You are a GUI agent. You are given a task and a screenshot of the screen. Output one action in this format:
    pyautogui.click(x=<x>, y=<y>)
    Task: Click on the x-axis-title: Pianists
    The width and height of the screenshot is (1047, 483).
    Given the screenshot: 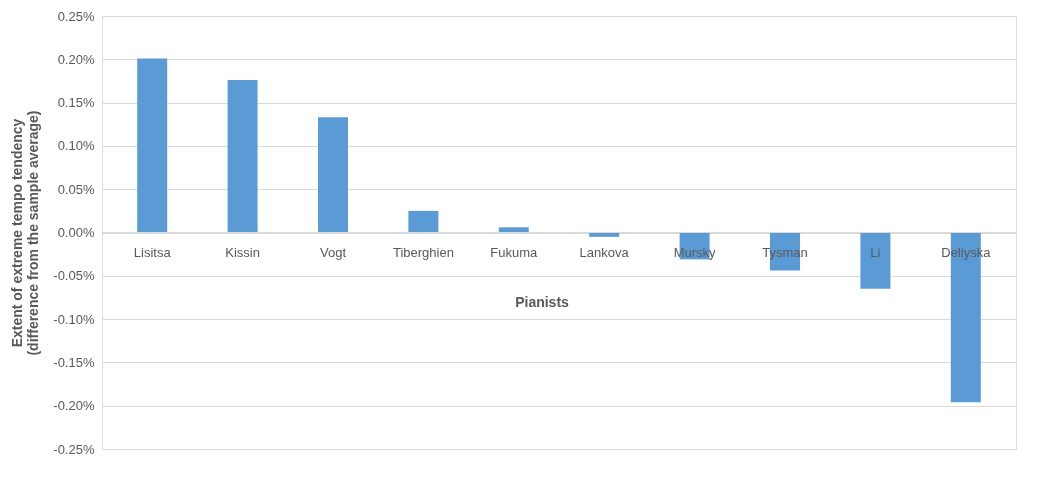 What is the action you would take?
    pyautogui.click(x=542, y=302)
    